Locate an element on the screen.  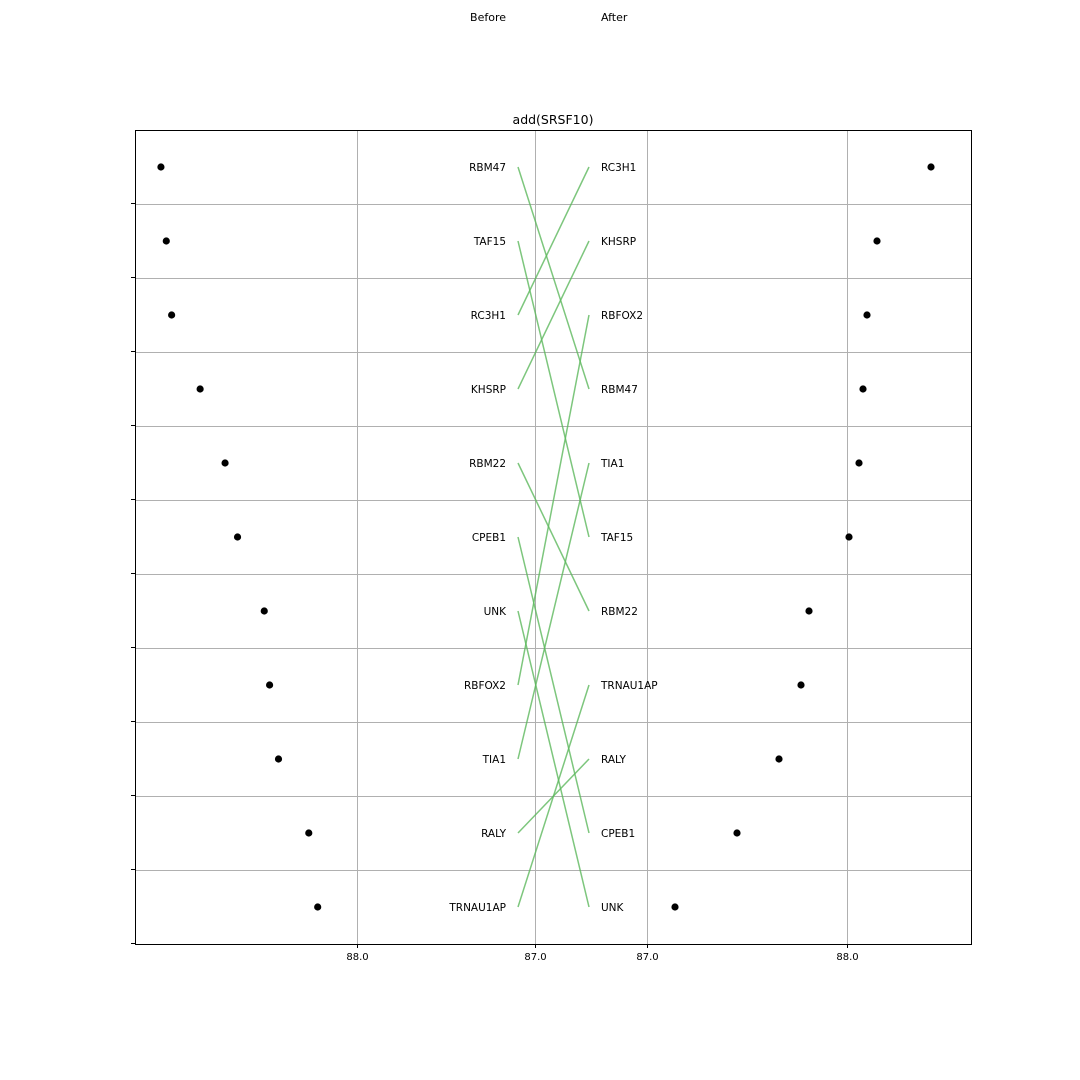
before-label: RC3H1 is located at coordinates (488, 316).